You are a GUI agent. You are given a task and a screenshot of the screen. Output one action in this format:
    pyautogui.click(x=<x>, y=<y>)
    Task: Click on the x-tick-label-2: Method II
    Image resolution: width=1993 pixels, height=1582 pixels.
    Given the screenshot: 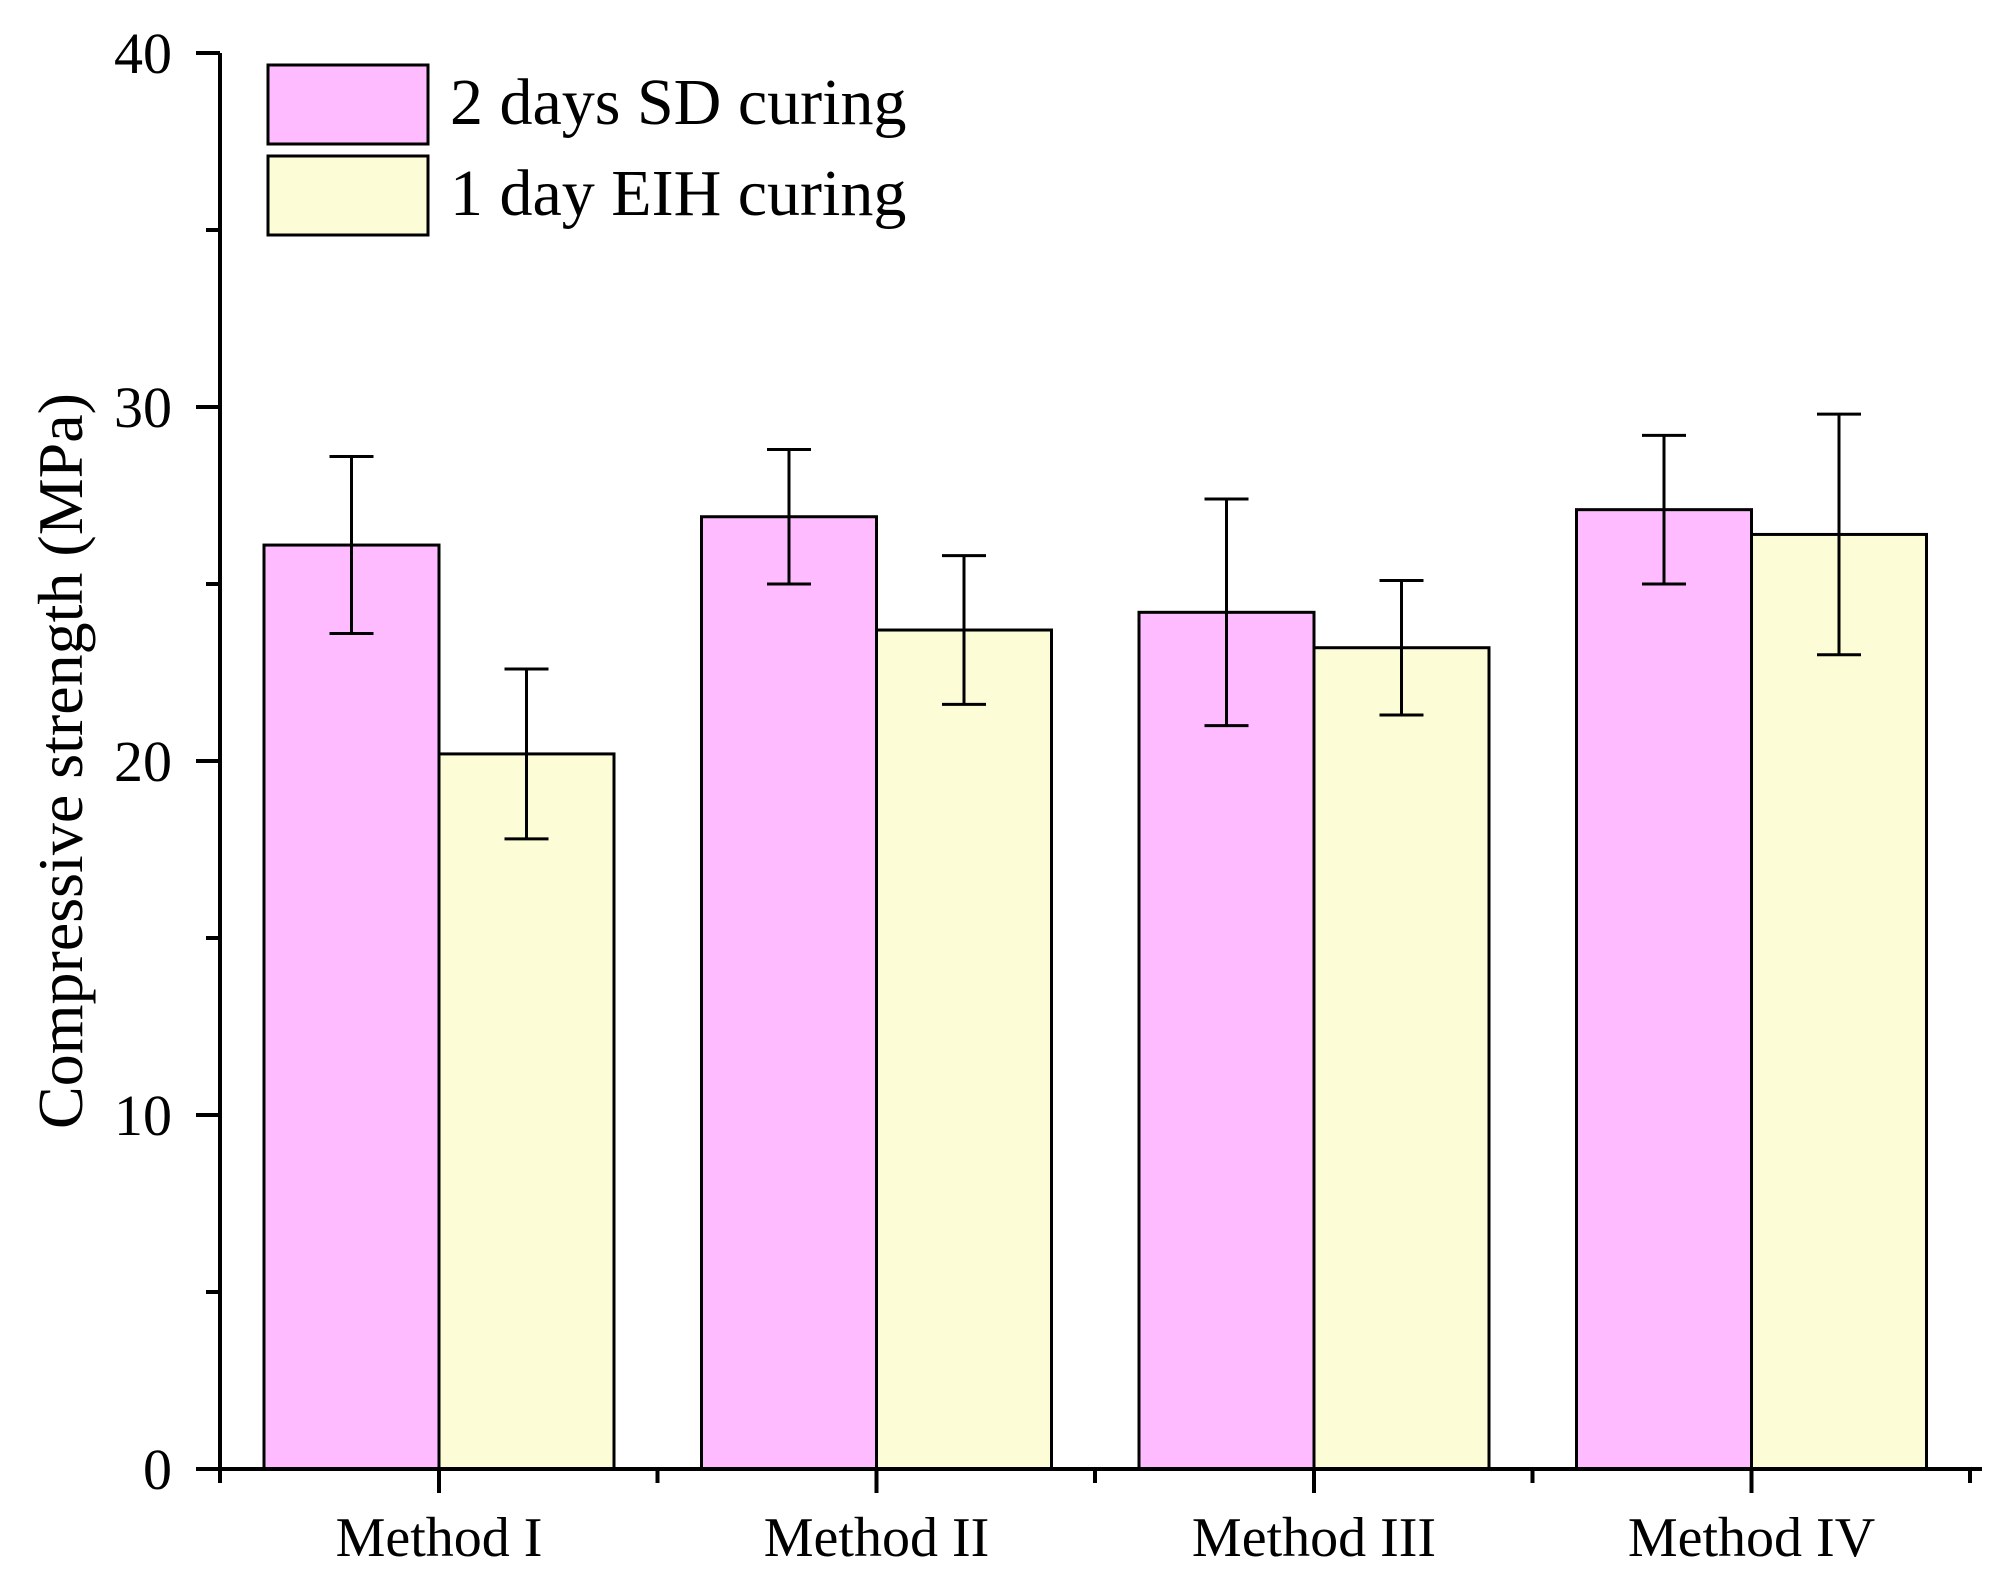 What is the action you would take?
    pyautogui.click(x=877, y=1538)
    